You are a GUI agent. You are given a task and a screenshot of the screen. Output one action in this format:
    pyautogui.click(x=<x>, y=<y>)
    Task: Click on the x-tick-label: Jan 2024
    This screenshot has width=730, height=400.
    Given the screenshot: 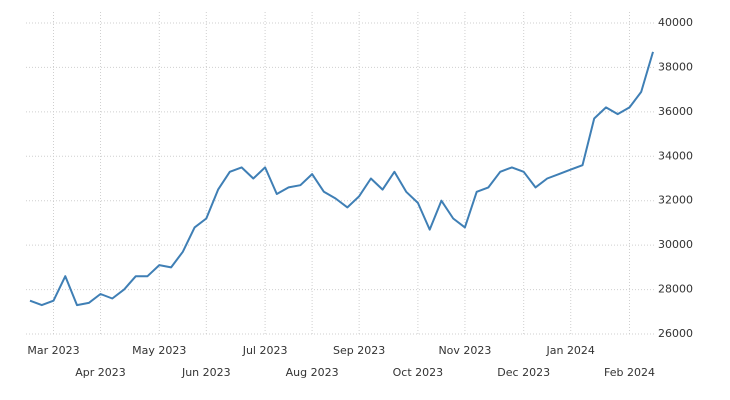 What is the action you would take?
    pyautogui.click(x=569, y=350)
    